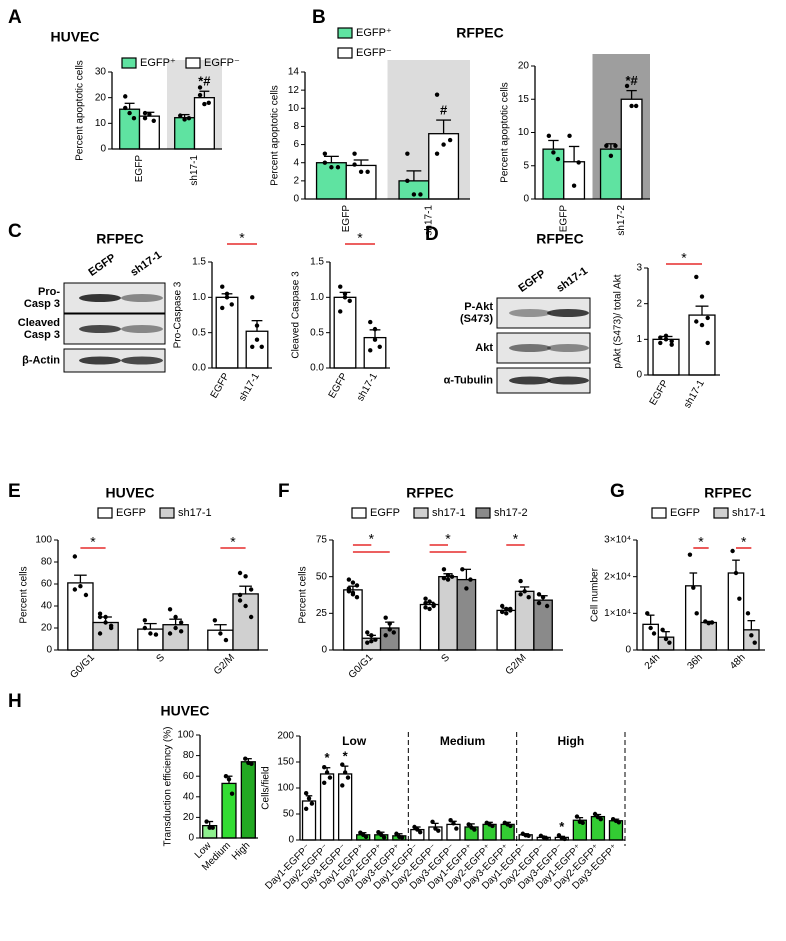 The image size is (786, 941). I want to click on panel-letter: E, so click(14, 491).